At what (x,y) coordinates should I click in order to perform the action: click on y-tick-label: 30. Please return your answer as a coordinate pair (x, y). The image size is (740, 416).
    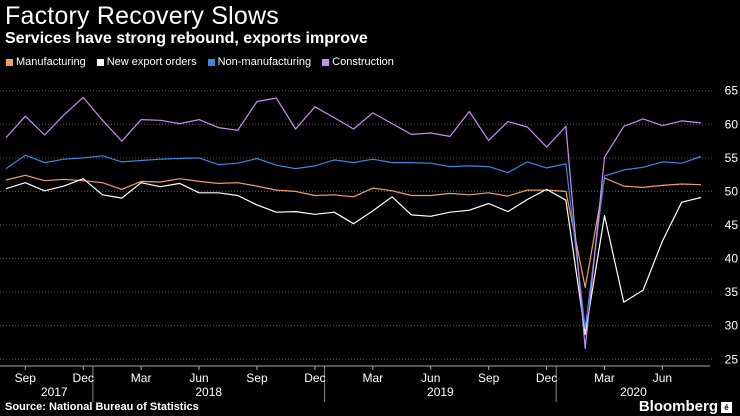
    Looking at the image, I should click on (732, 326).